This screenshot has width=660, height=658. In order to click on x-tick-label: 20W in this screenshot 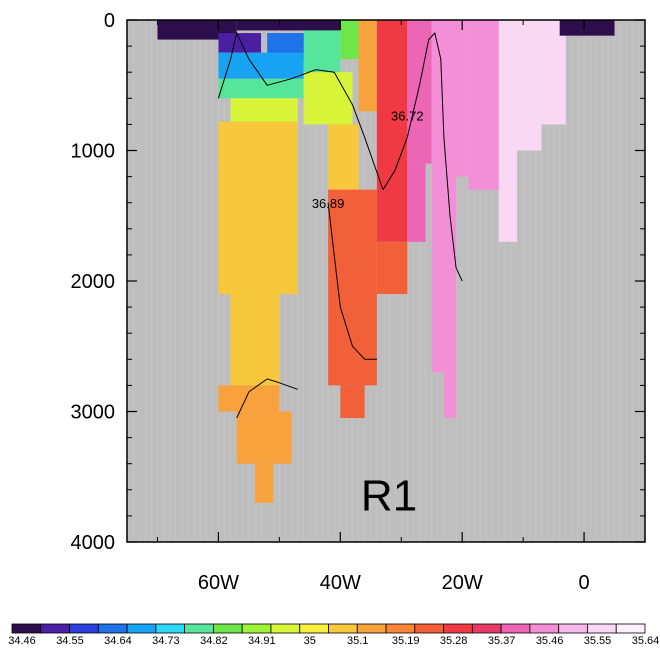, I will do `click(462, 583)`.